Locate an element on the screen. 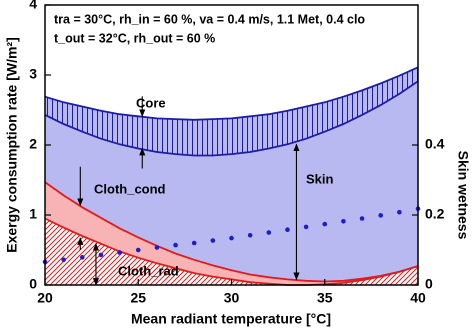  x-tick-label: 25 is located at coordinates (138, 298).